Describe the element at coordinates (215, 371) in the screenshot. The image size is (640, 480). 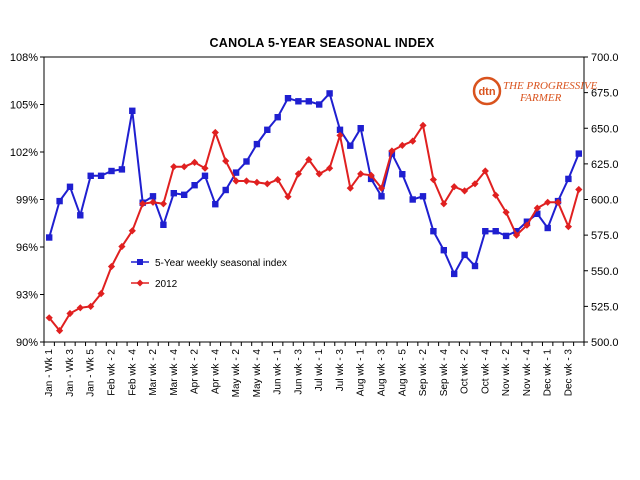
I see `x-tick-label: Apr wk - 4` at that location.